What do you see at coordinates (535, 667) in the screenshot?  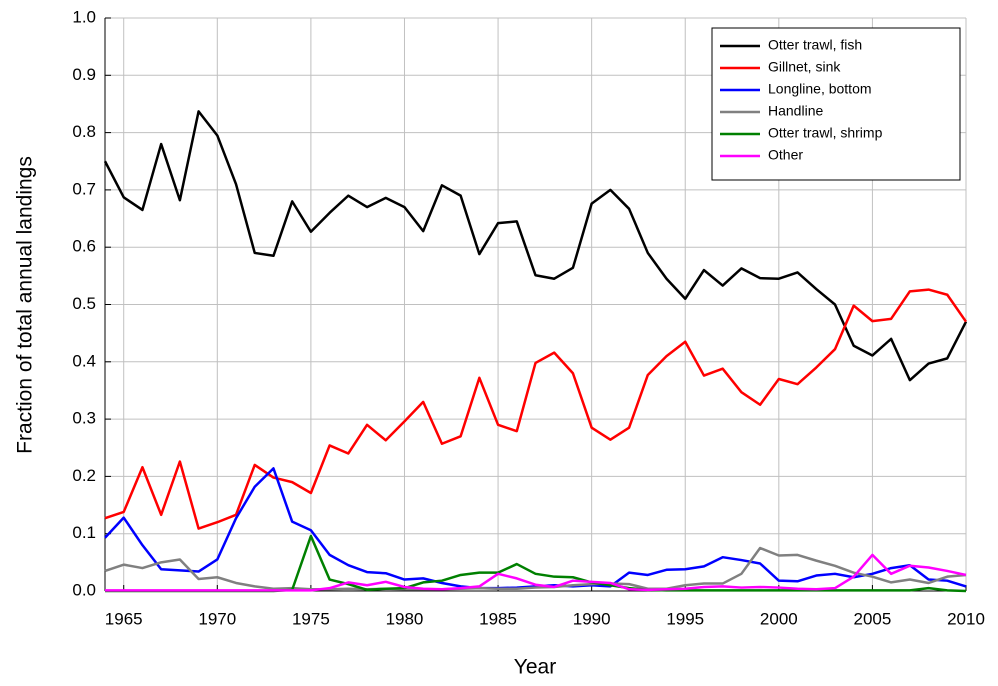 I see `x-axis-title: Year` at bounding box center [535, 667].